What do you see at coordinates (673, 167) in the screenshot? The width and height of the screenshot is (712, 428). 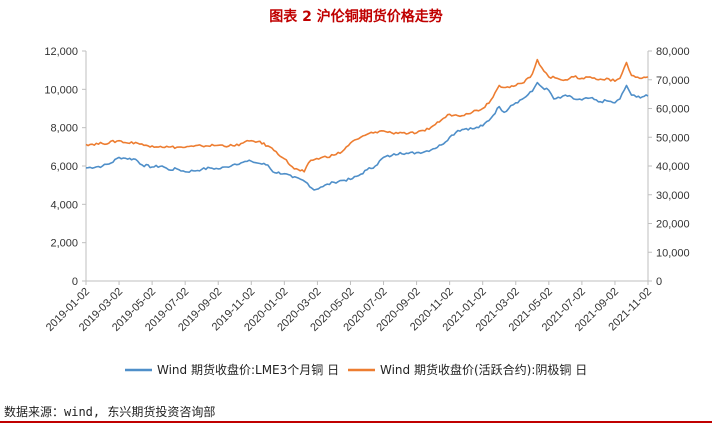 I see `right-tick-label: 40,000` at bounding box center [673, 167].